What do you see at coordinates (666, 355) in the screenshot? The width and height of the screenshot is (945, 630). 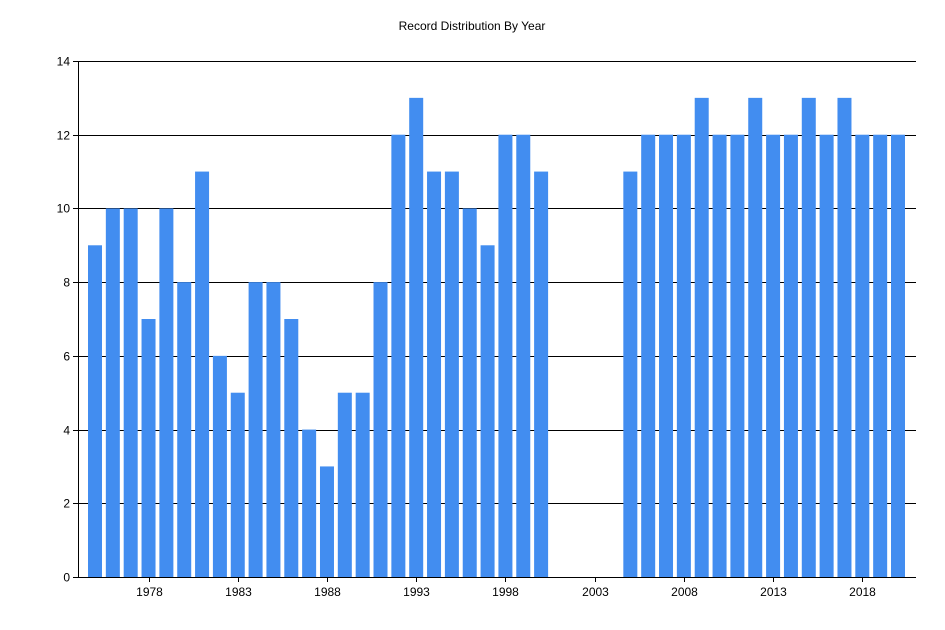 I see `bar-2007` at bounding box center [666, 355].